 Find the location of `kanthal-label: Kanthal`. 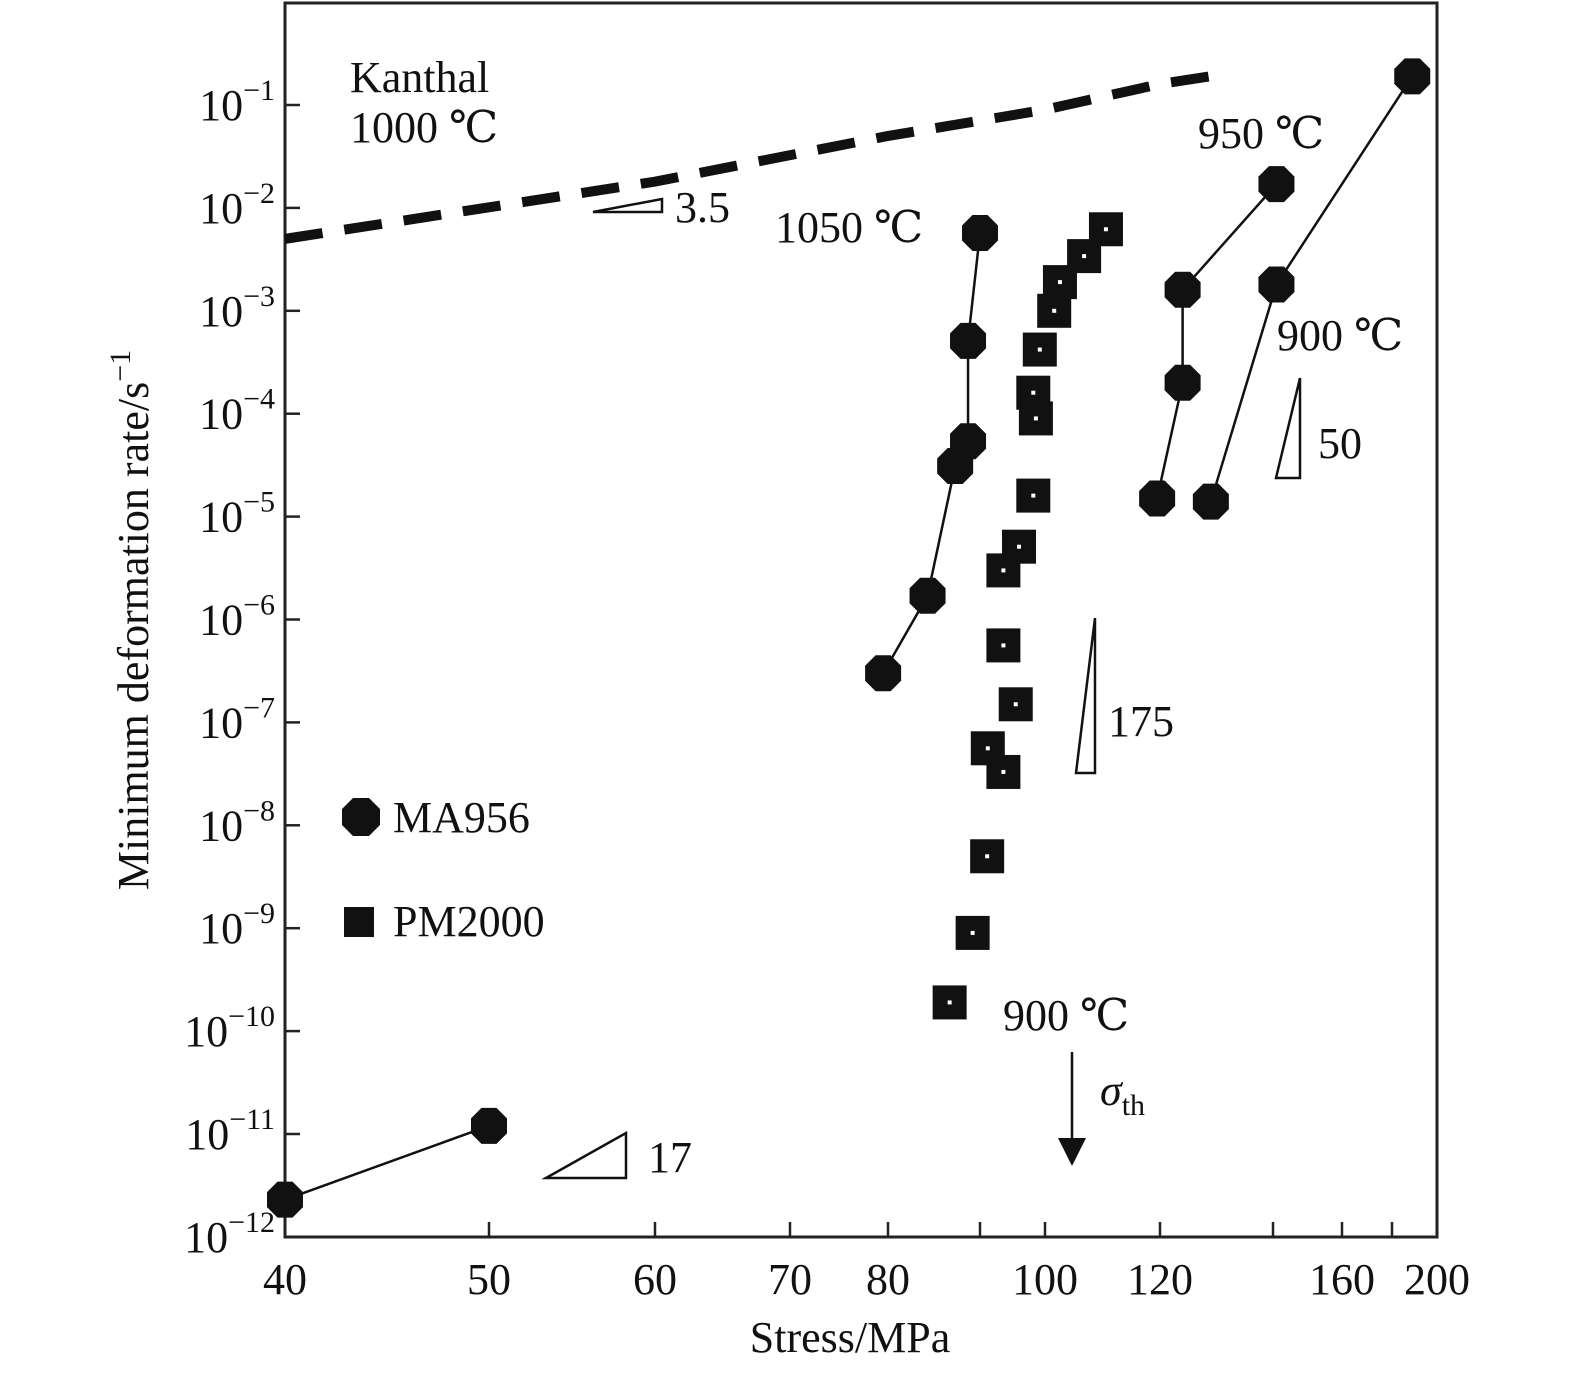

kanthal-label: Kanthal is located at coordinates (419, 77).